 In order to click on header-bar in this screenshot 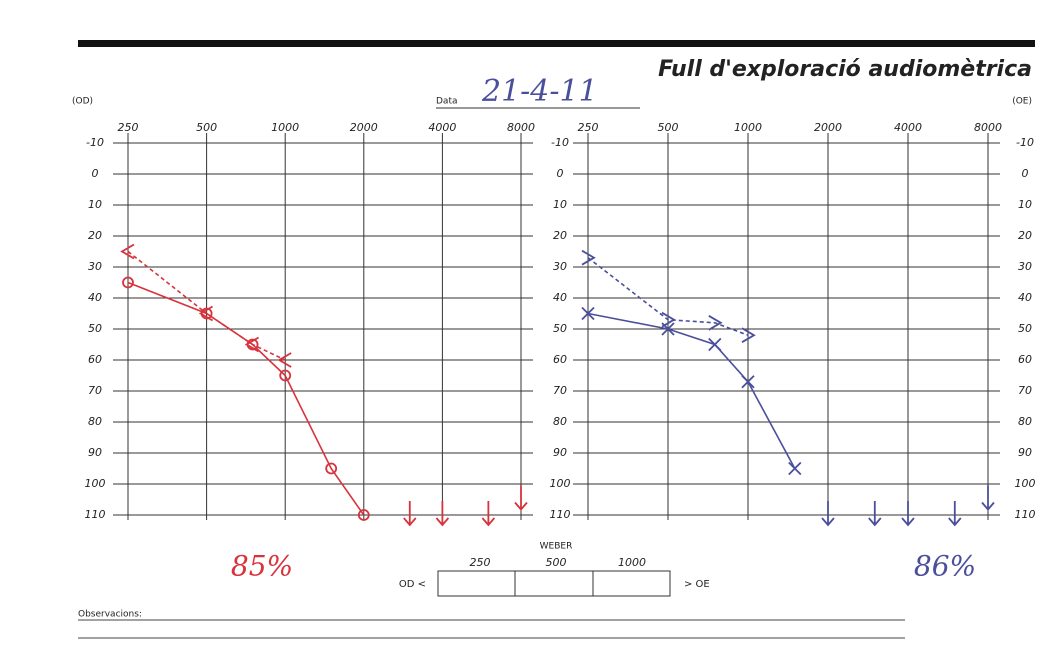, I will do `click(556, 43)`.